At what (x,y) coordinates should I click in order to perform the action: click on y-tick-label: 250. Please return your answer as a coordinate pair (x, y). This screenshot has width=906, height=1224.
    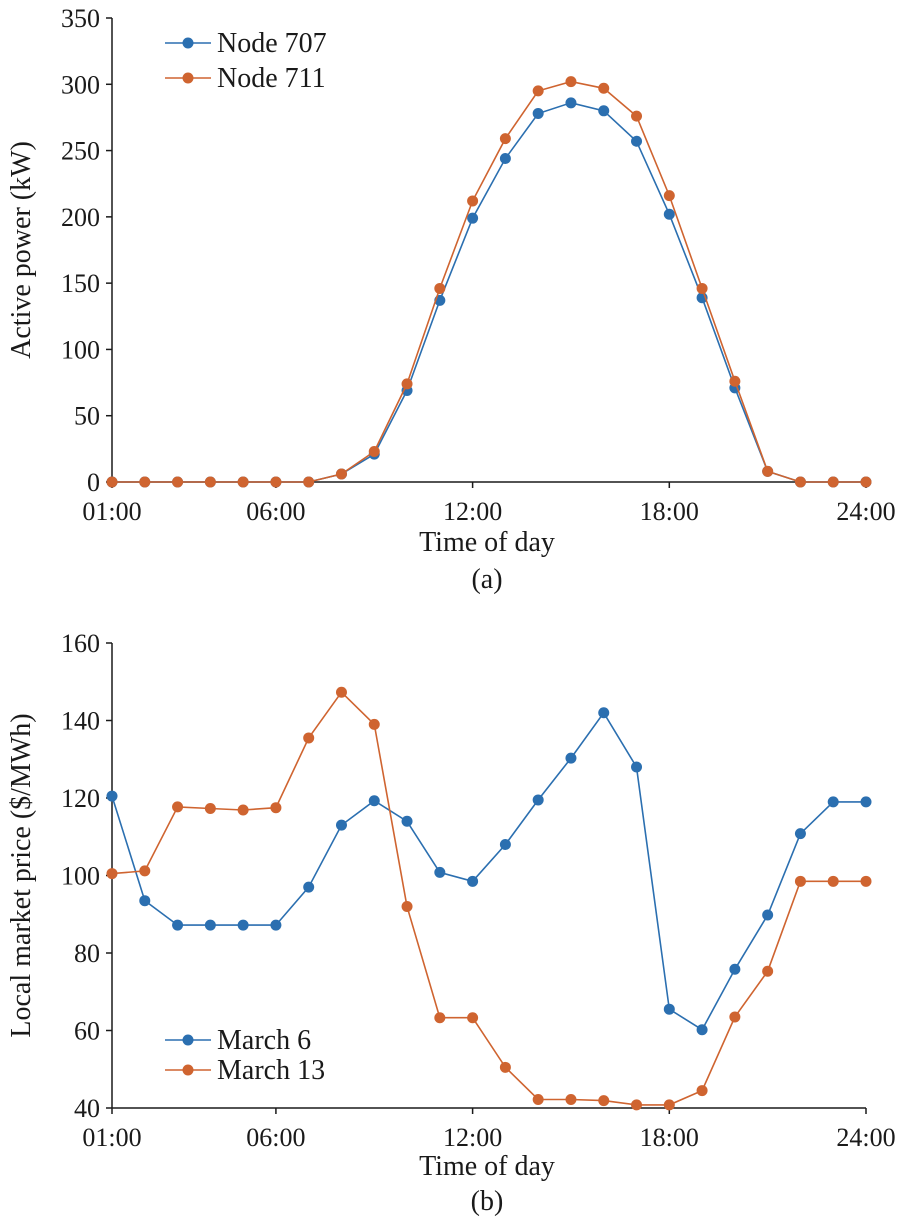
    Looking at the image, I should click on (80, 151).